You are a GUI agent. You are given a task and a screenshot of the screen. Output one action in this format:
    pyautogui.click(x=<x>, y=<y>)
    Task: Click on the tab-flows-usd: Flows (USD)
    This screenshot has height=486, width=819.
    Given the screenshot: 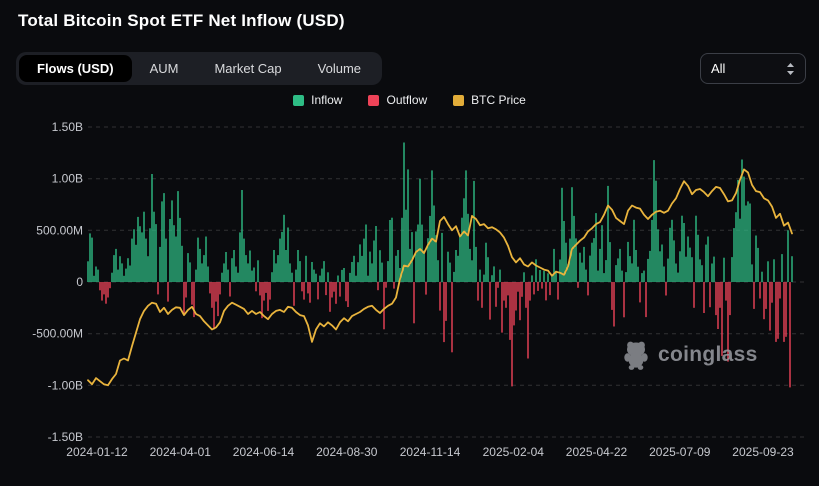 What is the action you would take?
    pyautogui.click(x=75, y=68)
    